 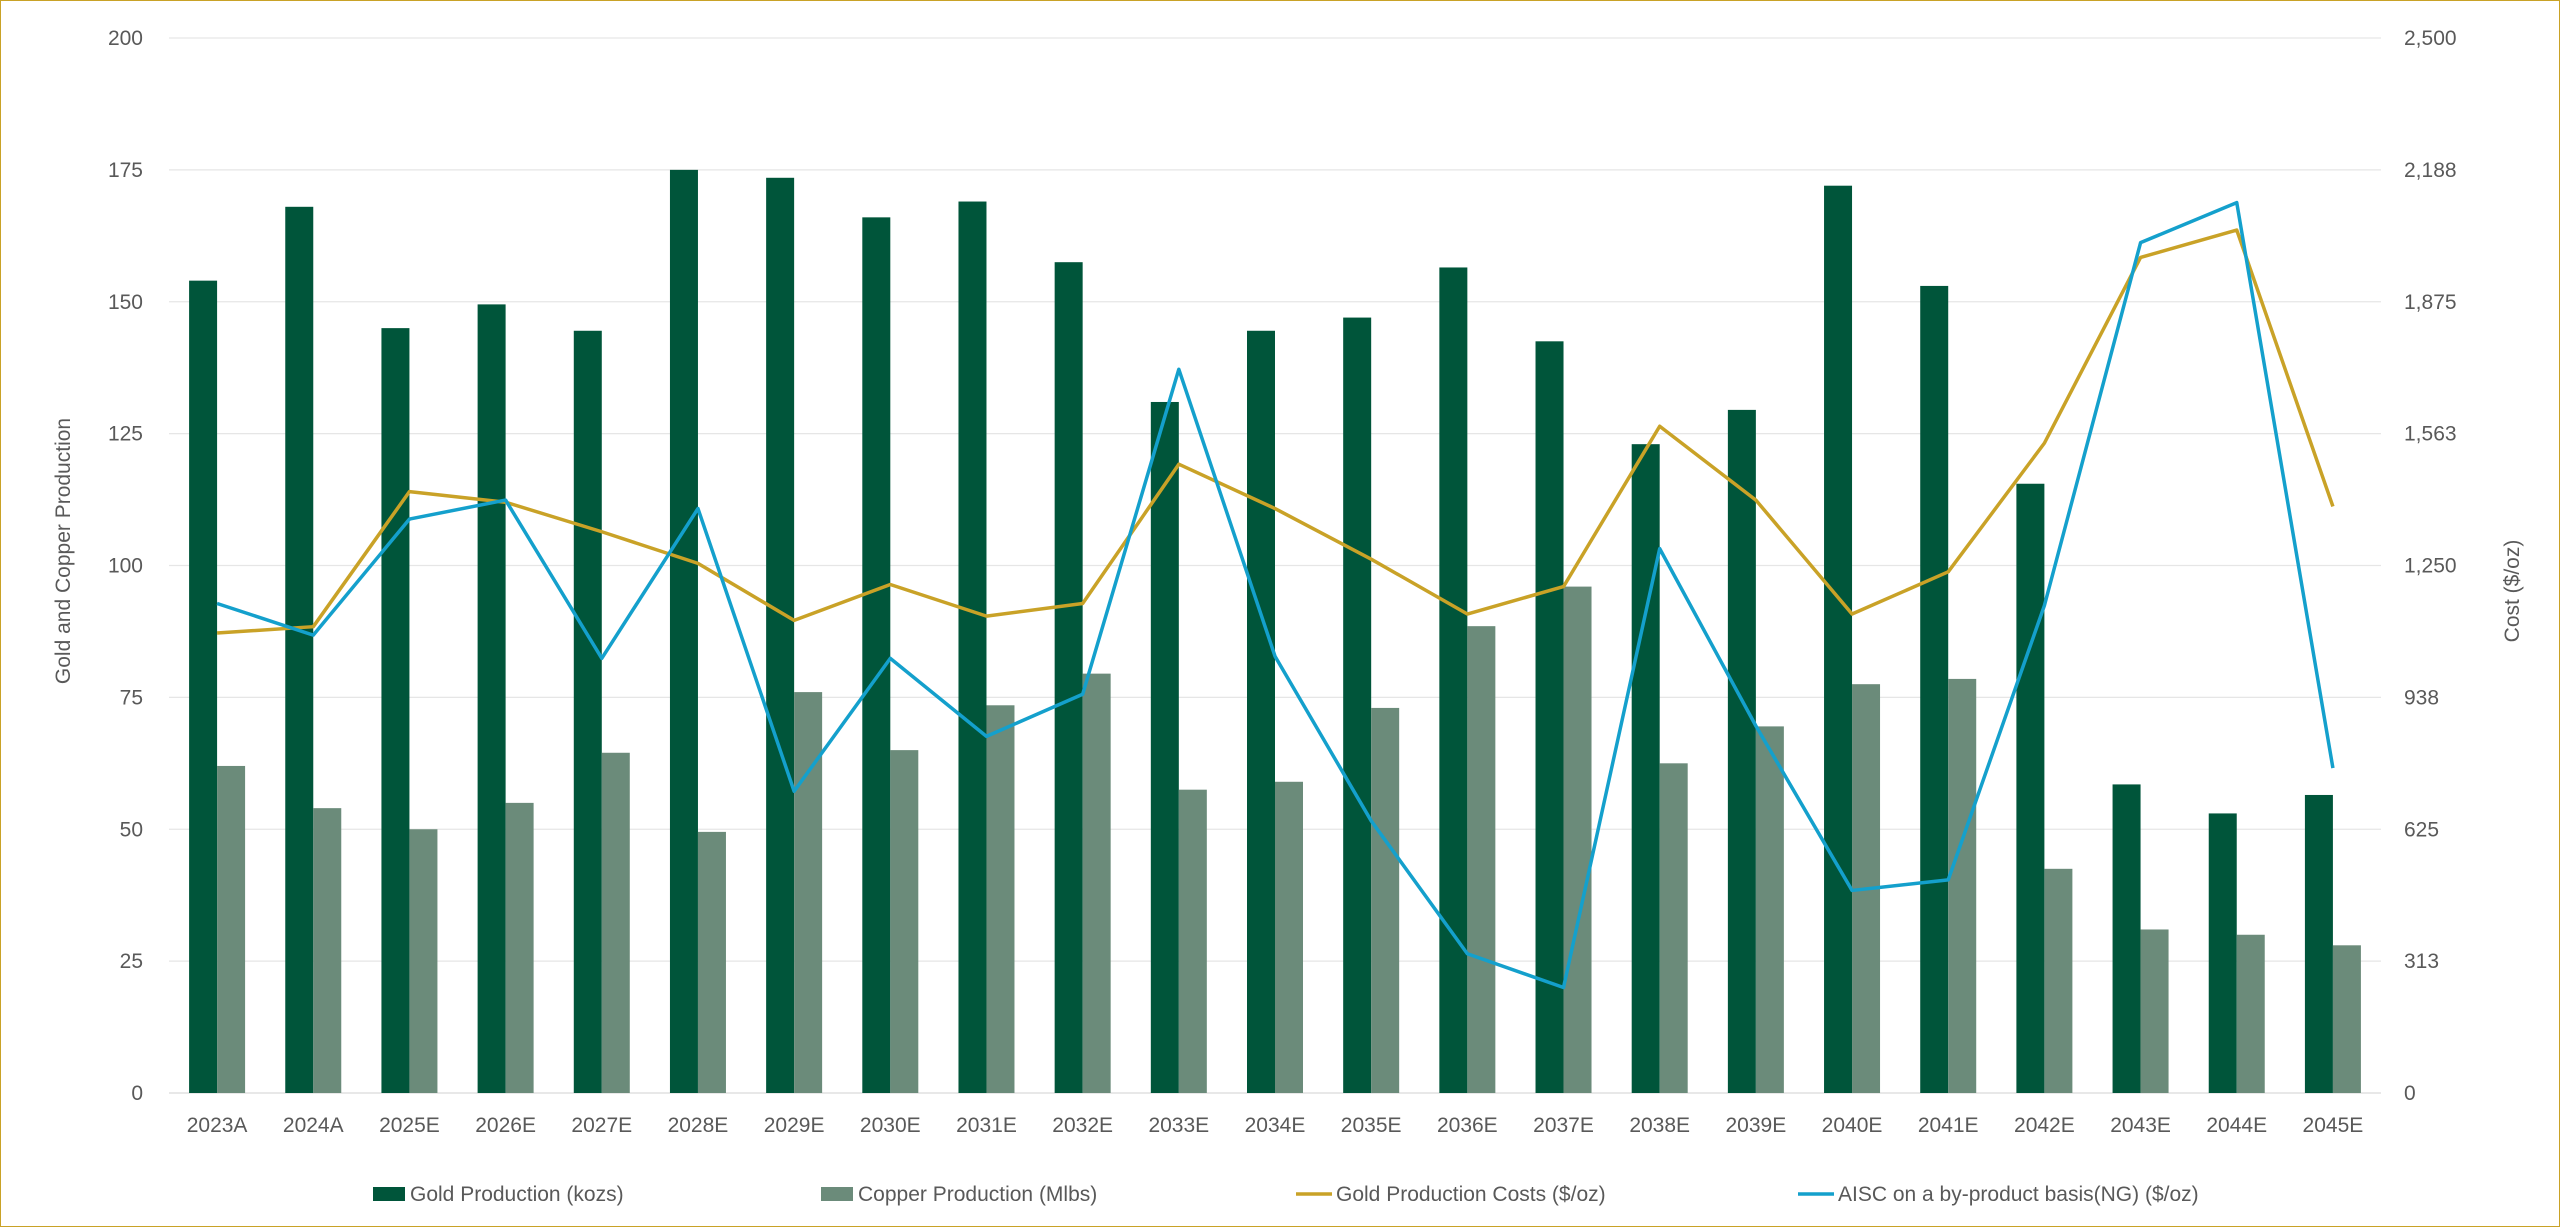 I want to click on y-tick-label: 125, so click(x=125, y=434).